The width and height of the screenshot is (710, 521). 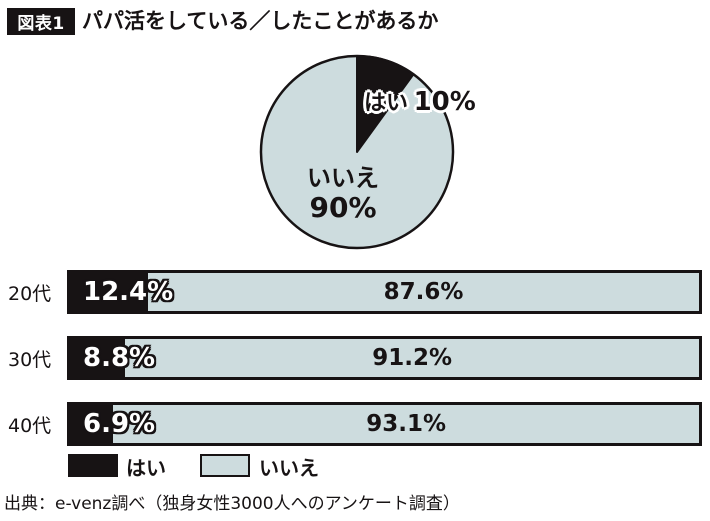 I want to click on pie-chart: はい 10% いいえ 90%, so click(x=367, y=152).